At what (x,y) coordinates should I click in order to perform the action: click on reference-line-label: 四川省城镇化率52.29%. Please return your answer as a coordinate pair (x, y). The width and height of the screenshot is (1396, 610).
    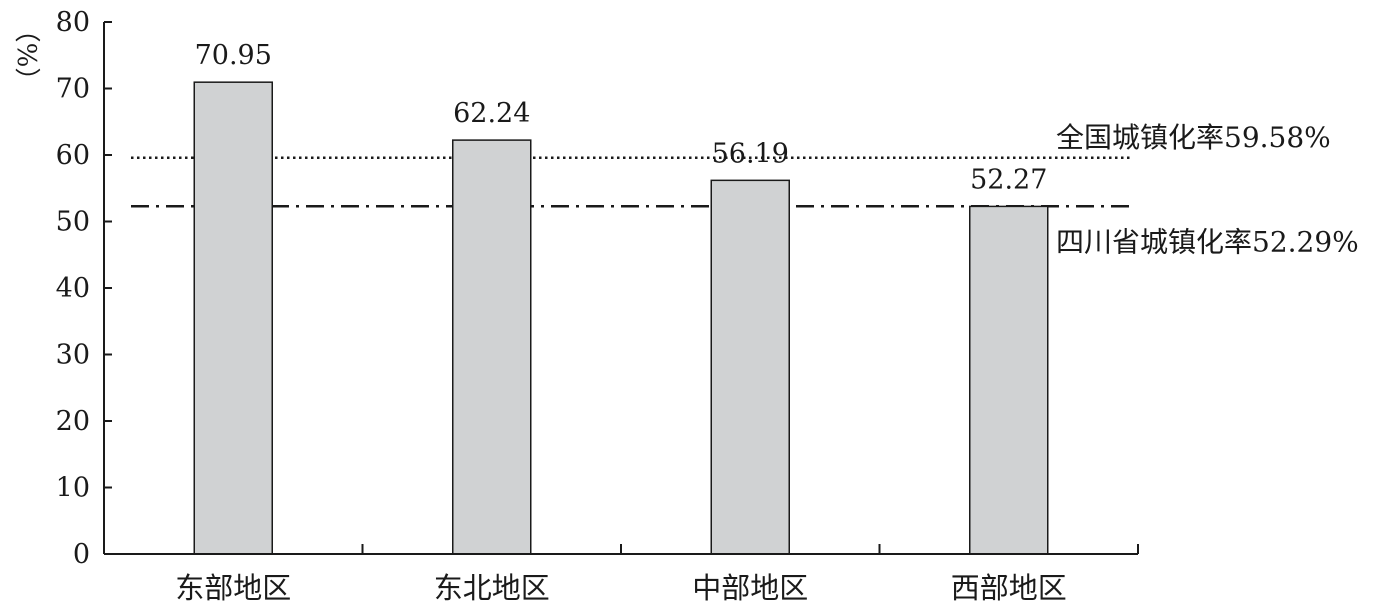
    Looking at the image, I should click on (1207, 241).